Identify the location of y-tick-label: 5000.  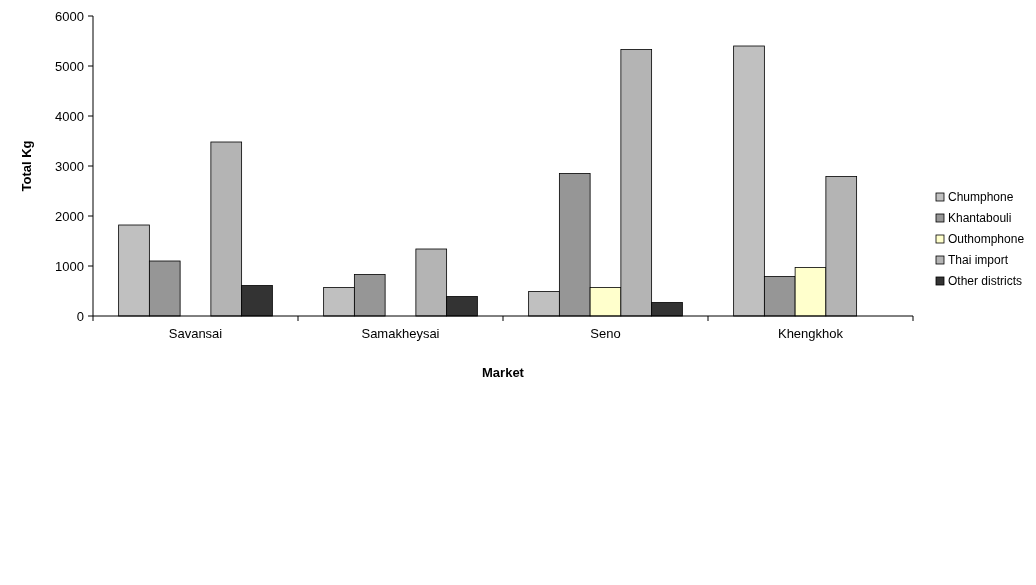
(69, 66).